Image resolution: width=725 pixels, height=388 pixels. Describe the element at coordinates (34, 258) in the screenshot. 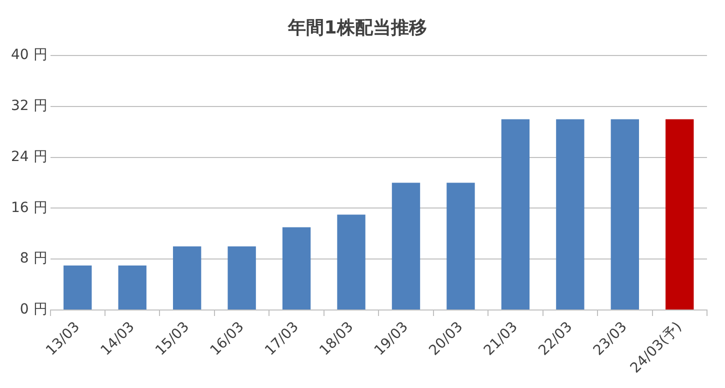

I see `y-tick-label: 8 円` at that location.